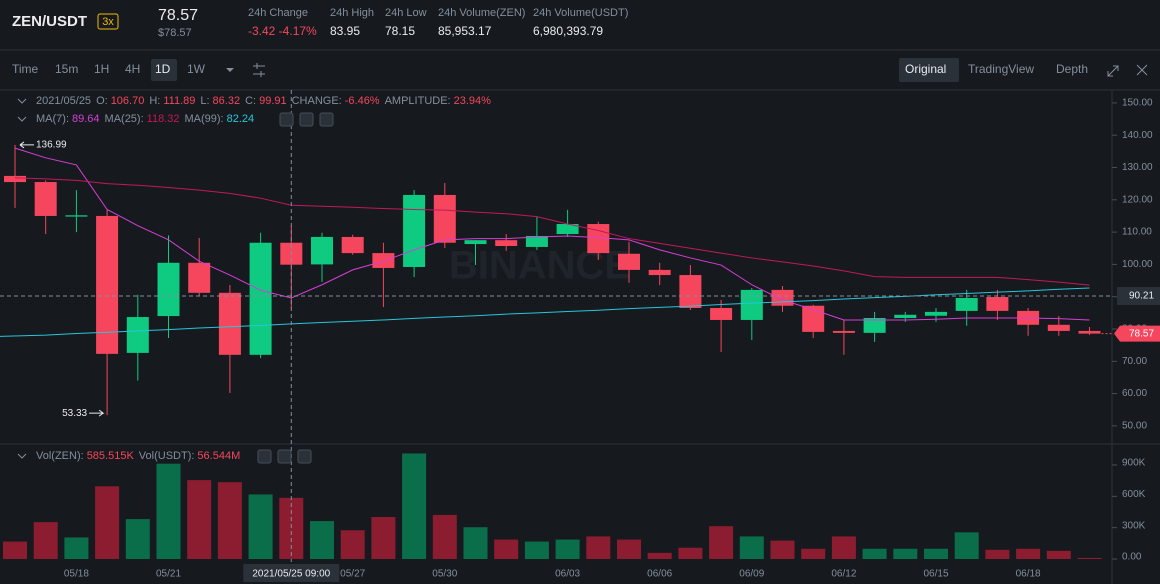  What do you see at coordinates (111, 456) in the screenshot?
I see `legend-value: 585.515K` at bounding box center [111, 456].